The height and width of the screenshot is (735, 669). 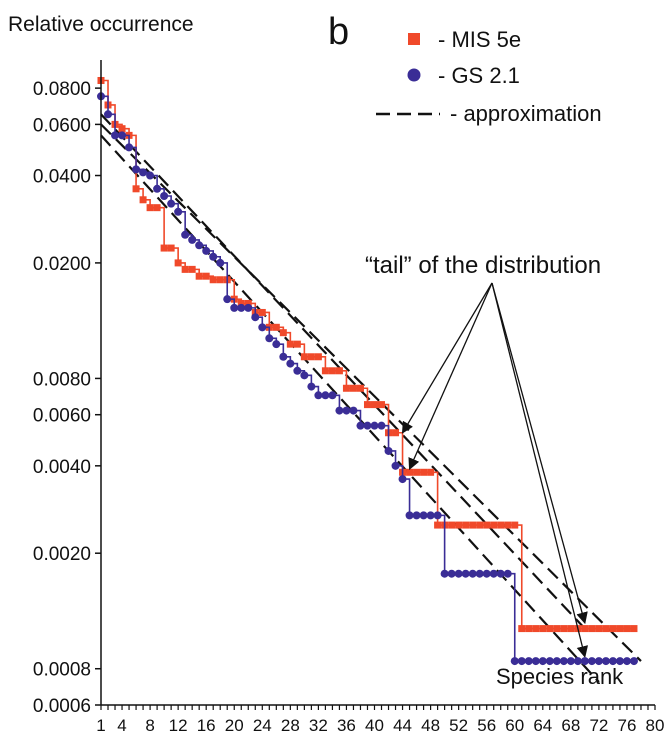 I want to click on annotation-arrows, so click(x=495, y=470).